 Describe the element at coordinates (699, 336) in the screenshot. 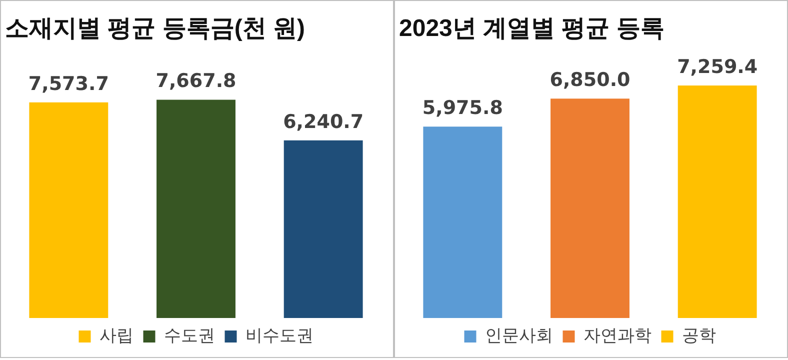

I see `legend-label: 공학` at that location.